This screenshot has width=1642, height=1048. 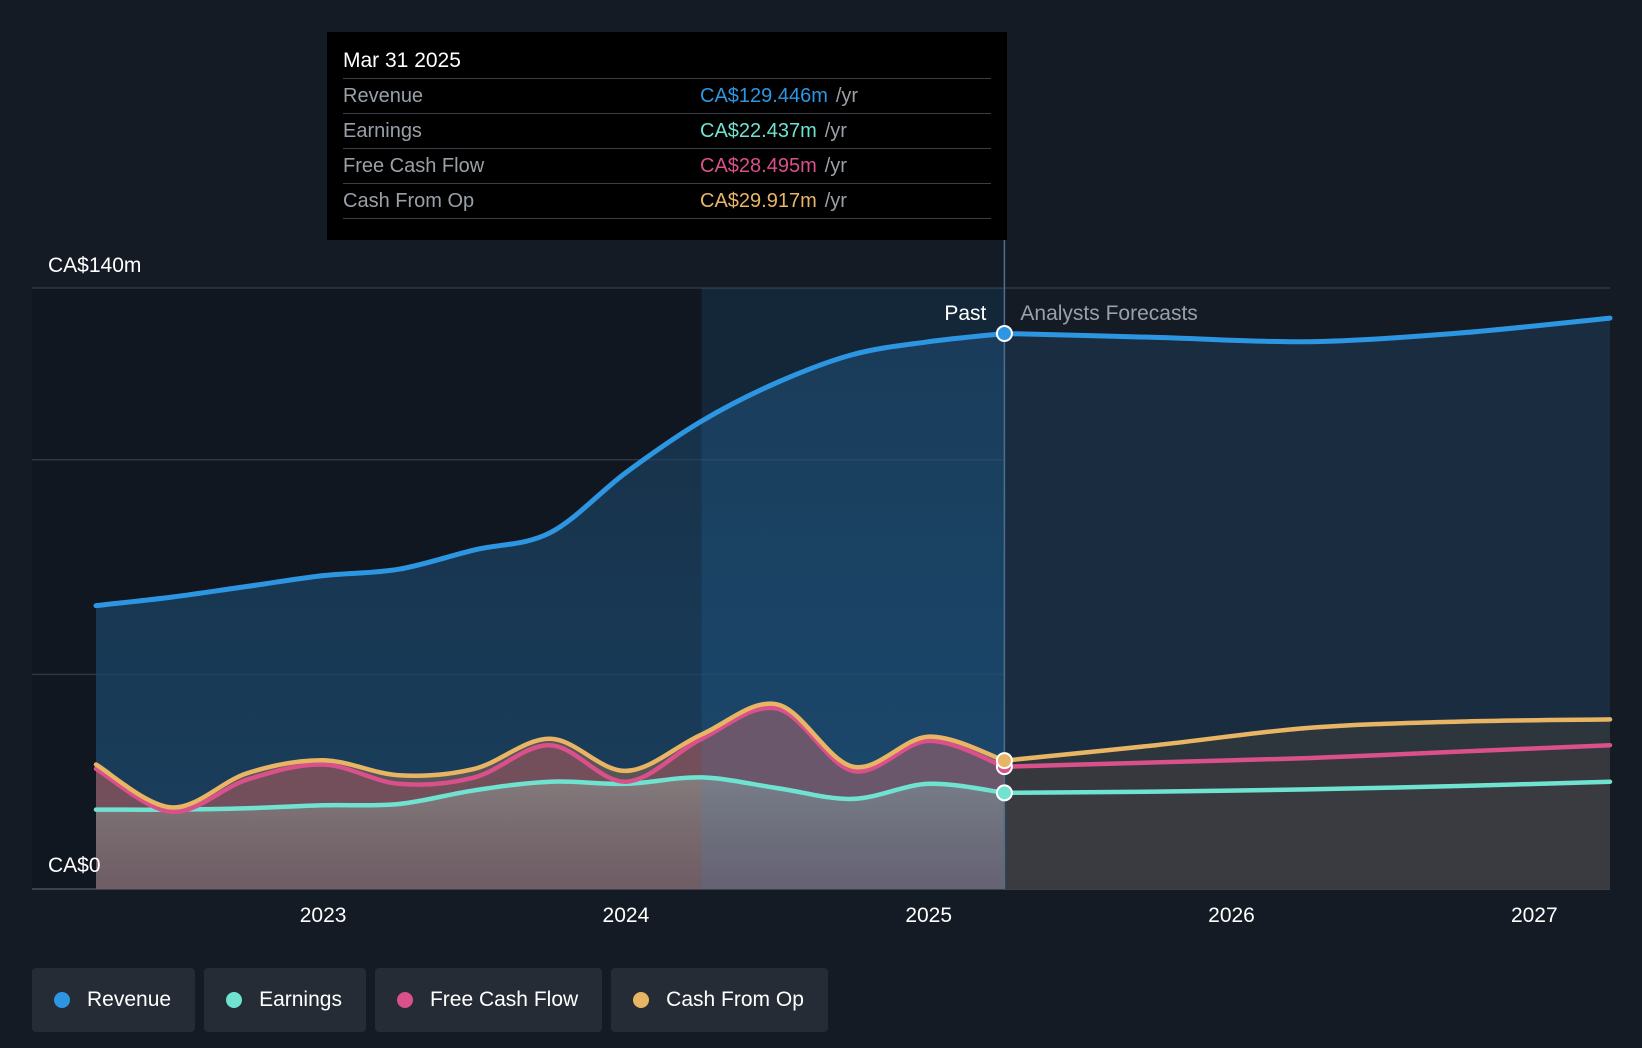 What do you see at coordinates (667, 61) in the screenshot?
I see `tooltip-date: Mar 31 2025` at bounding box center [667, 61].